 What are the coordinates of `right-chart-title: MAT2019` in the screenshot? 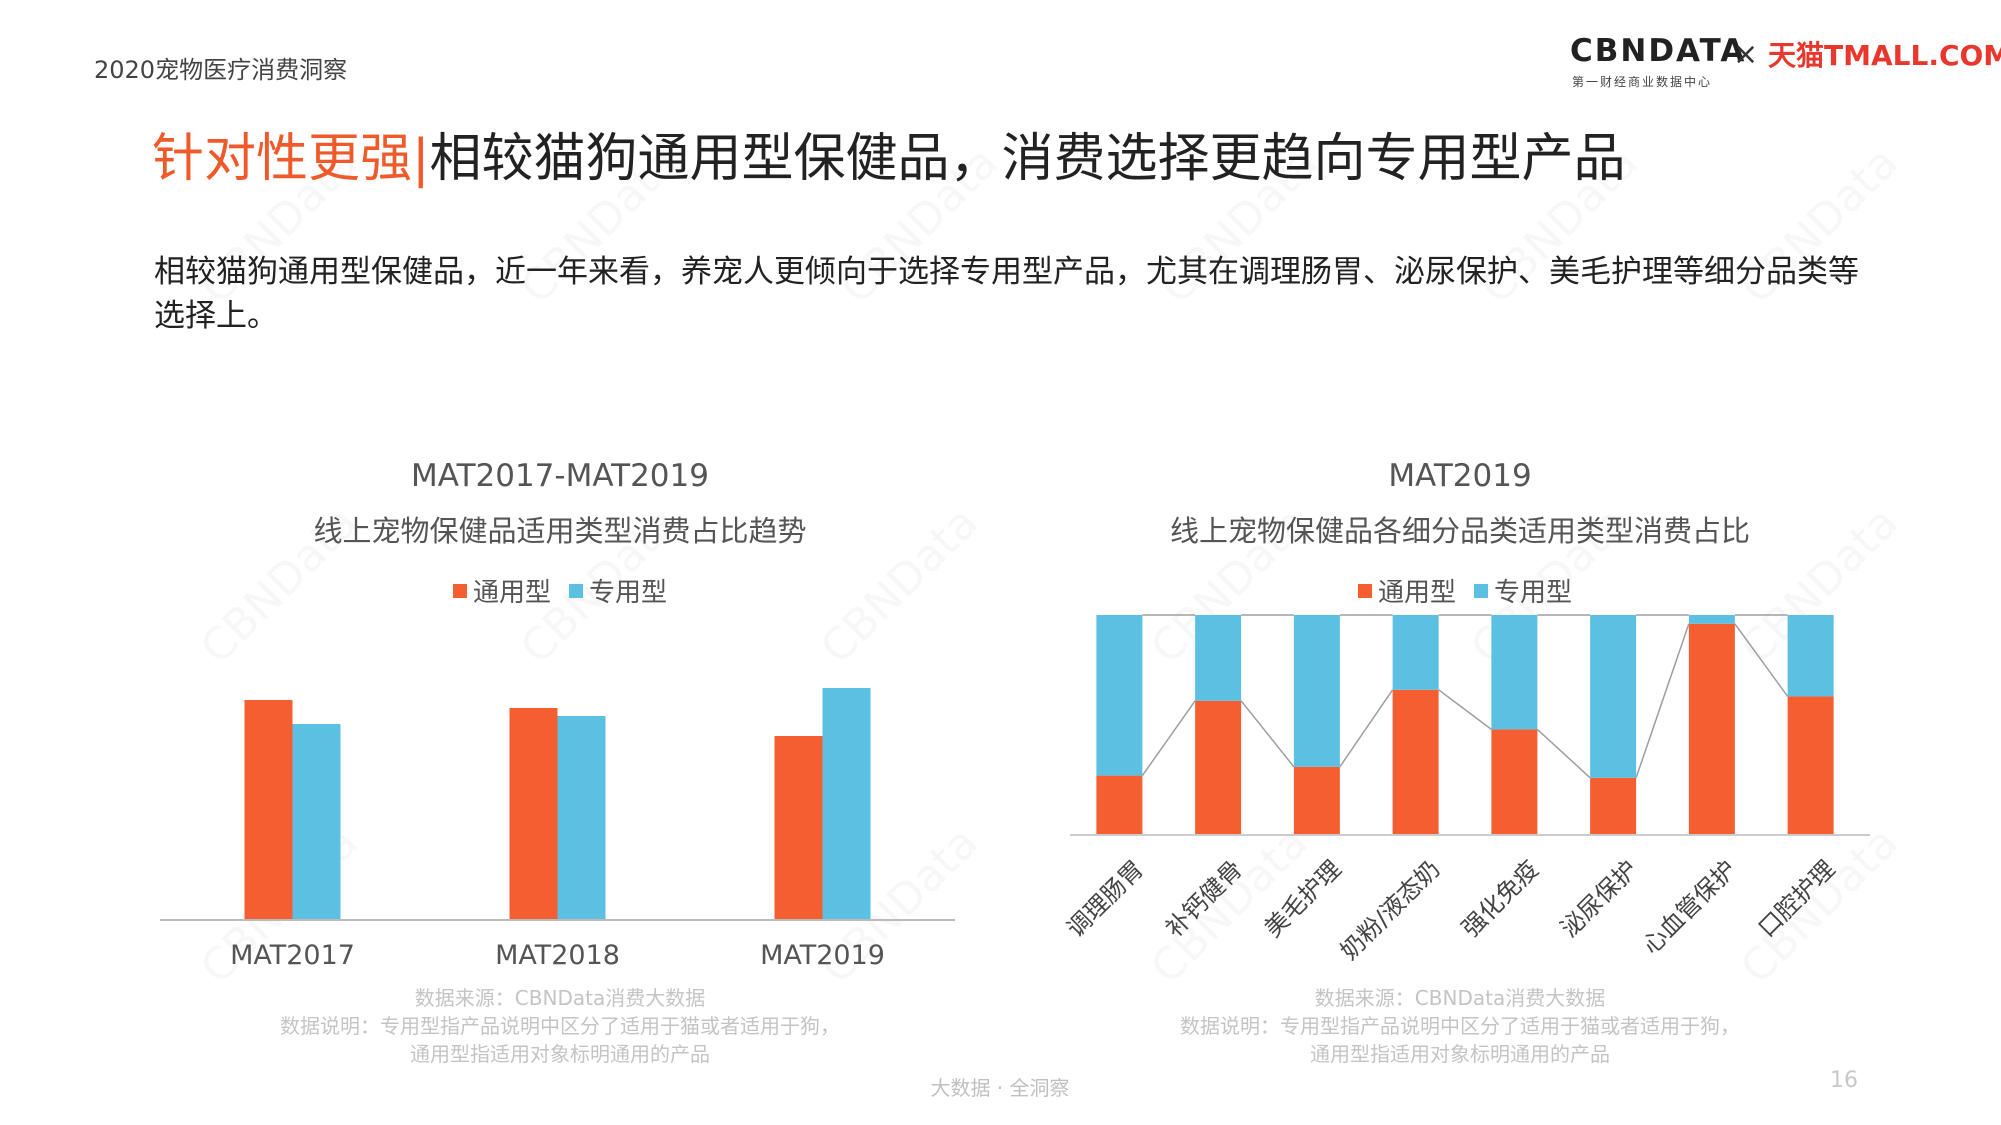 It's located at (1460, 476).